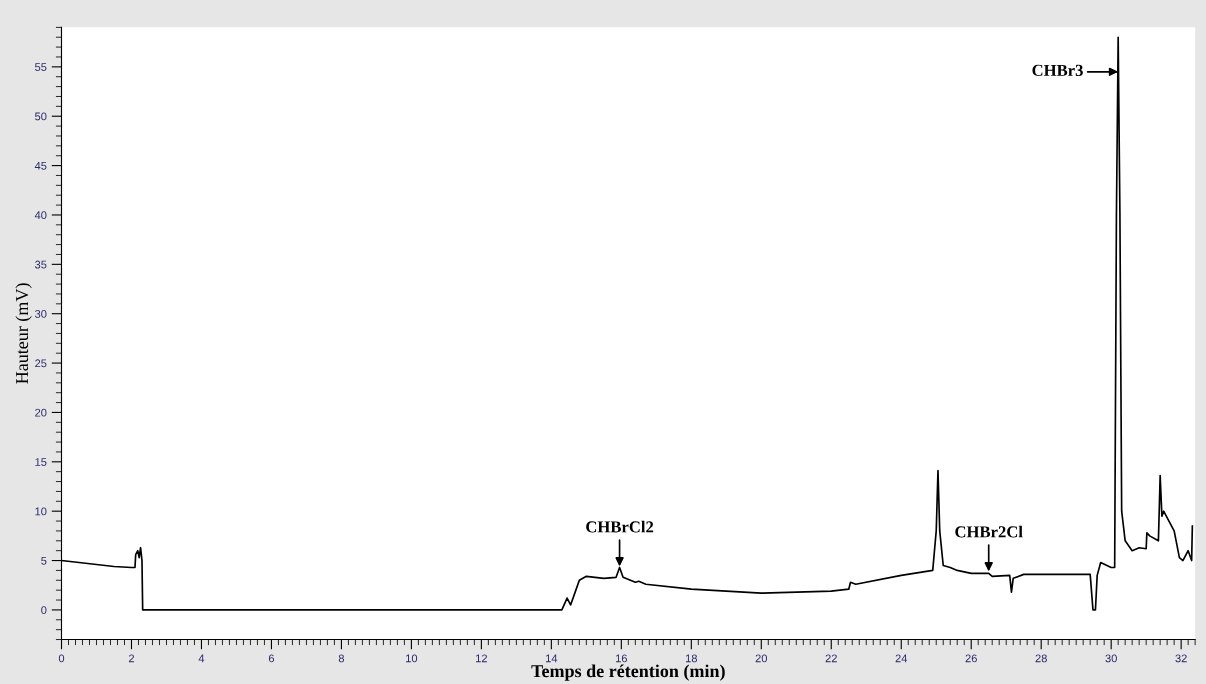  What do you see at coordinates (131, 658) in the screenshot?
I see `x-tick-label: 2` at bounding box center [131, 658].